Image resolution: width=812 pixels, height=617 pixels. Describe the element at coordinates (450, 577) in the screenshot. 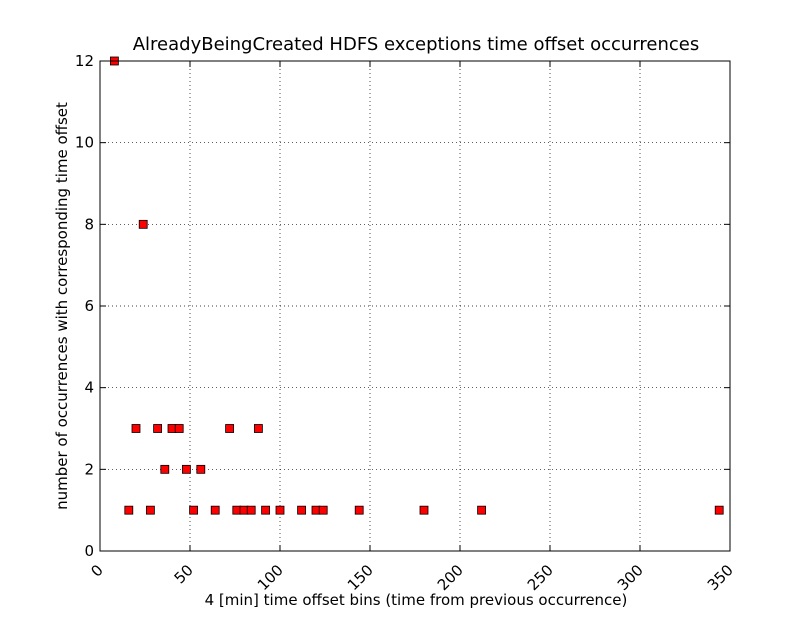

I see `x-tick-label: 200` at that location.